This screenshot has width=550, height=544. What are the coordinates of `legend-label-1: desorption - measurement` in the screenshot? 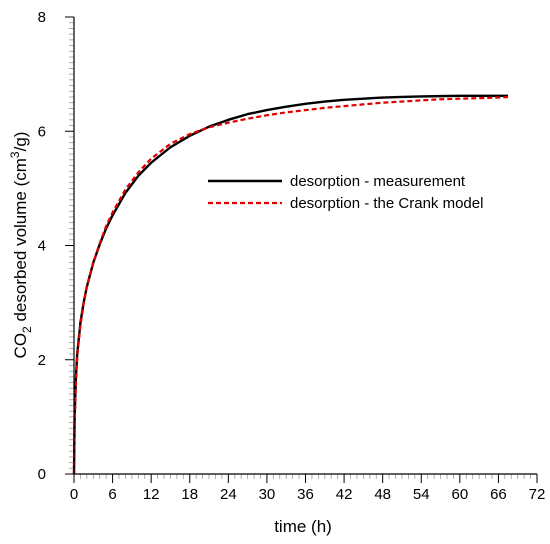 It's located at (378, 181).